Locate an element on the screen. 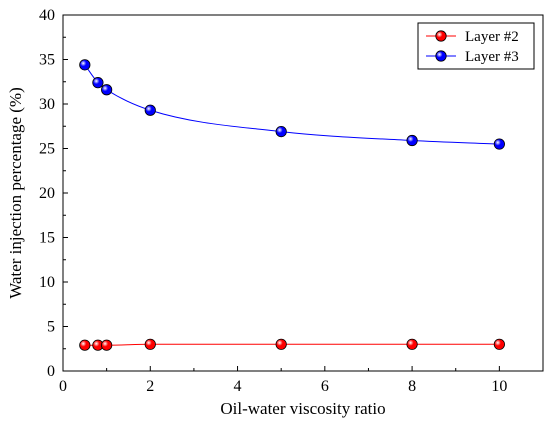 The width and height of the screenshot is (550, 422). legend-box is located at coordinates (476, 46).